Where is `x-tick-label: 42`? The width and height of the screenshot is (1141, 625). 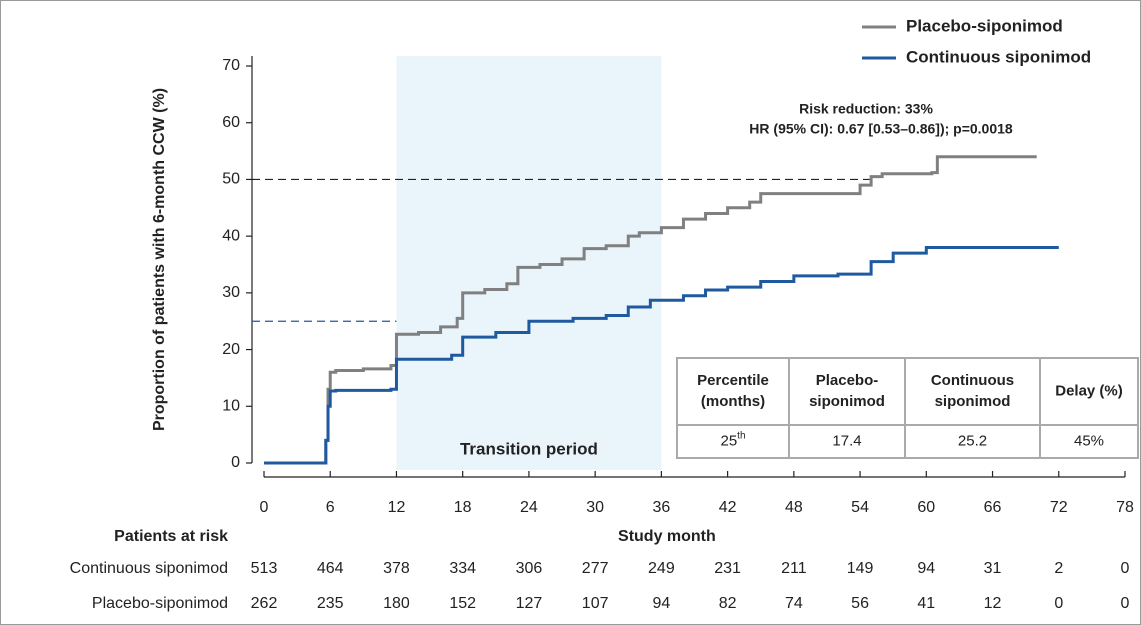 x-tick-label: 42 is located at coordinates (728, 507).